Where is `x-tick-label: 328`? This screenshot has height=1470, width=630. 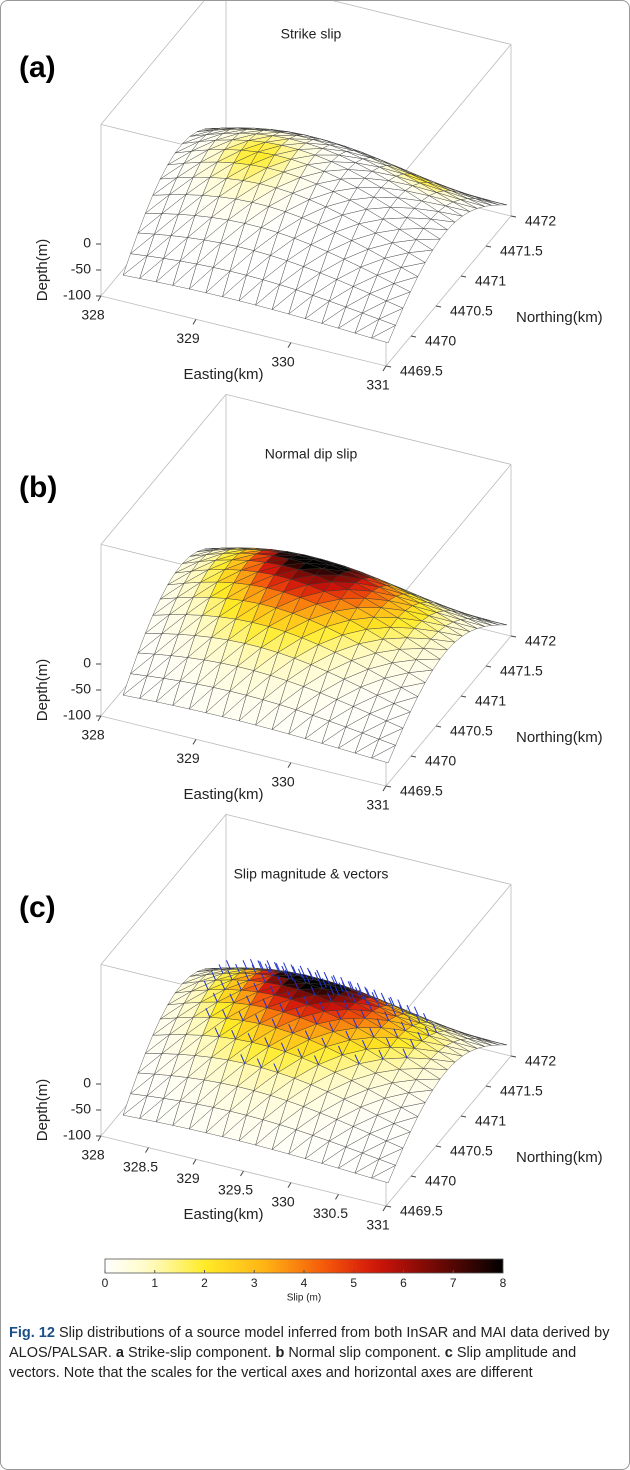 x-tick-label: 328 is located at coordinates (93, 315).